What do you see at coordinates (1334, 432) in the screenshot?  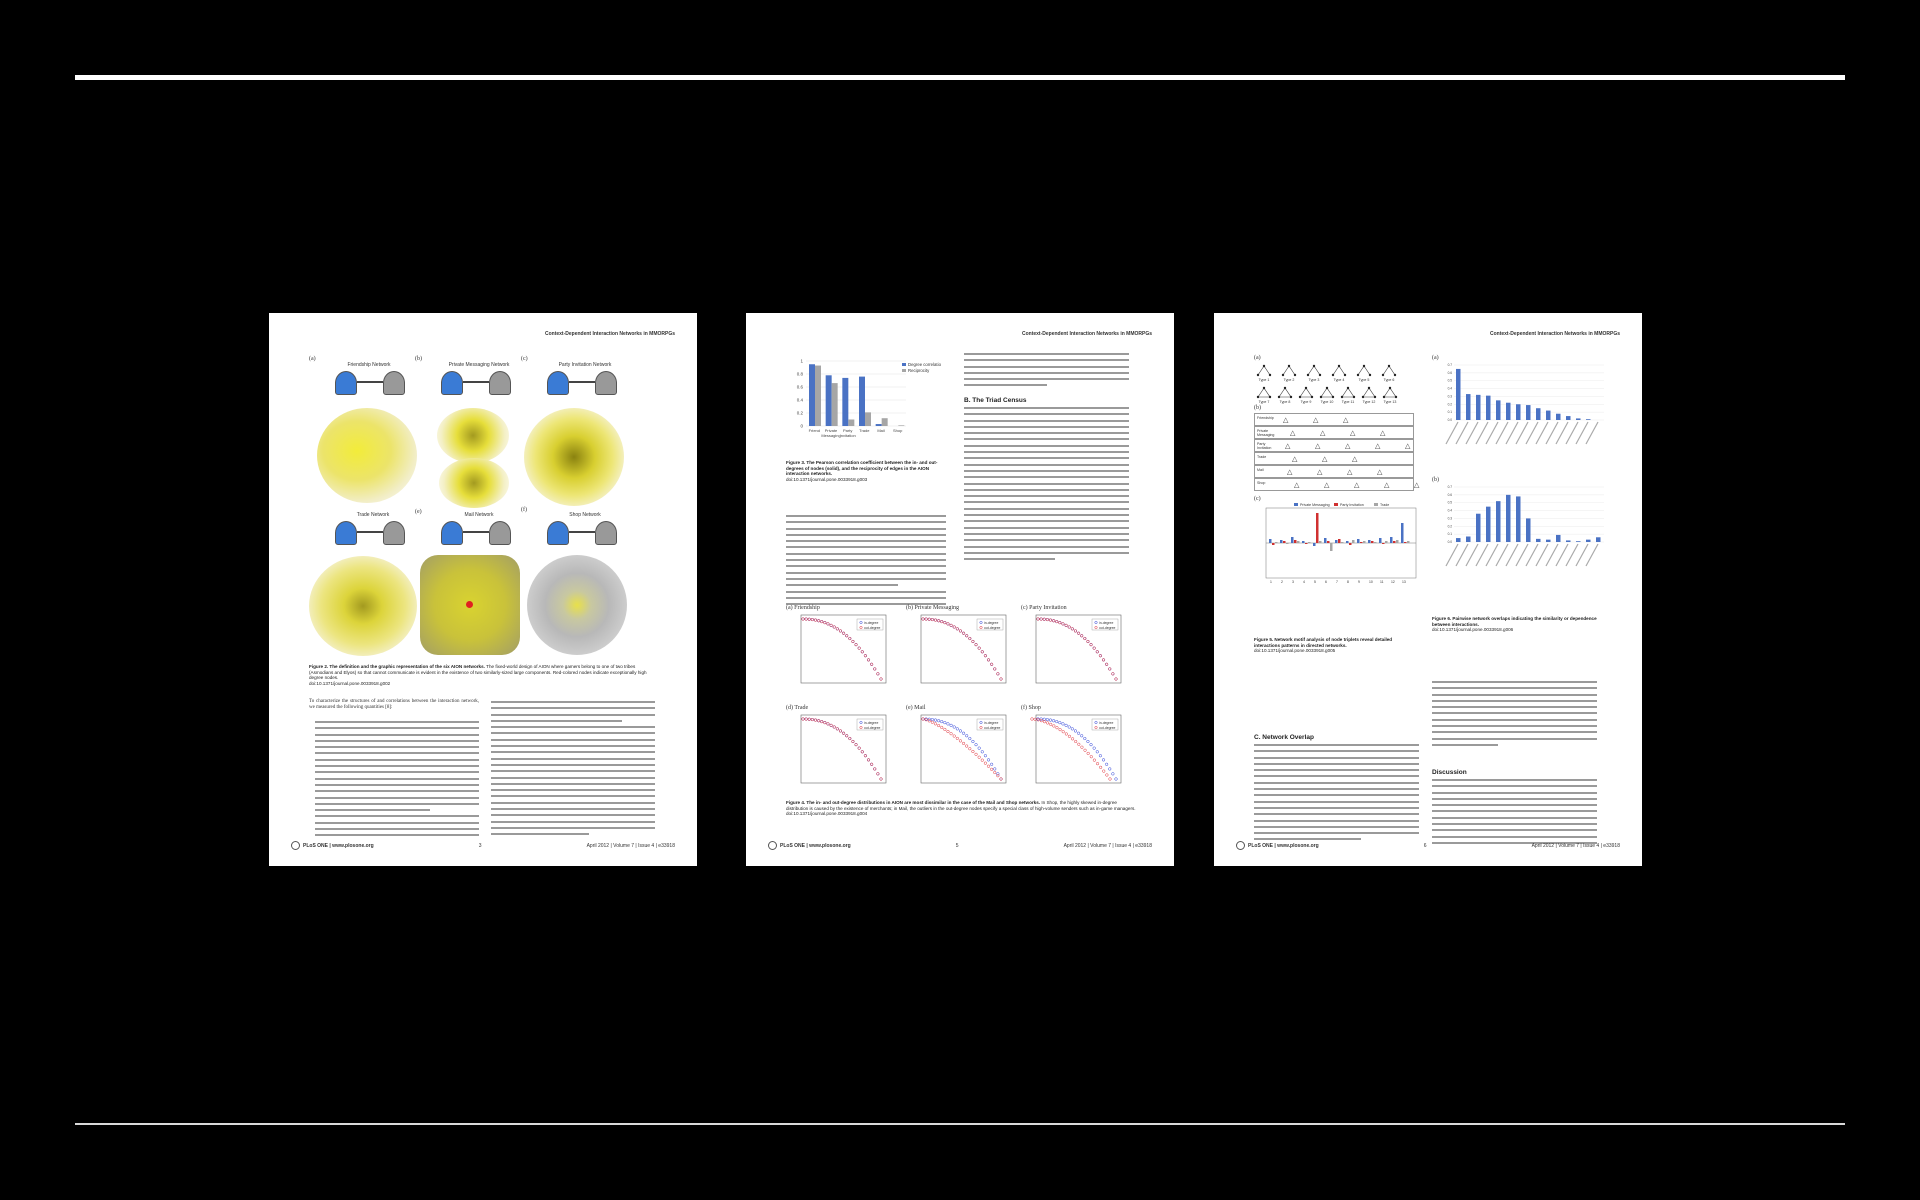 I see `motif-table-row: Private Messaging △ △ △ △` at bounding box center [1334, 432].